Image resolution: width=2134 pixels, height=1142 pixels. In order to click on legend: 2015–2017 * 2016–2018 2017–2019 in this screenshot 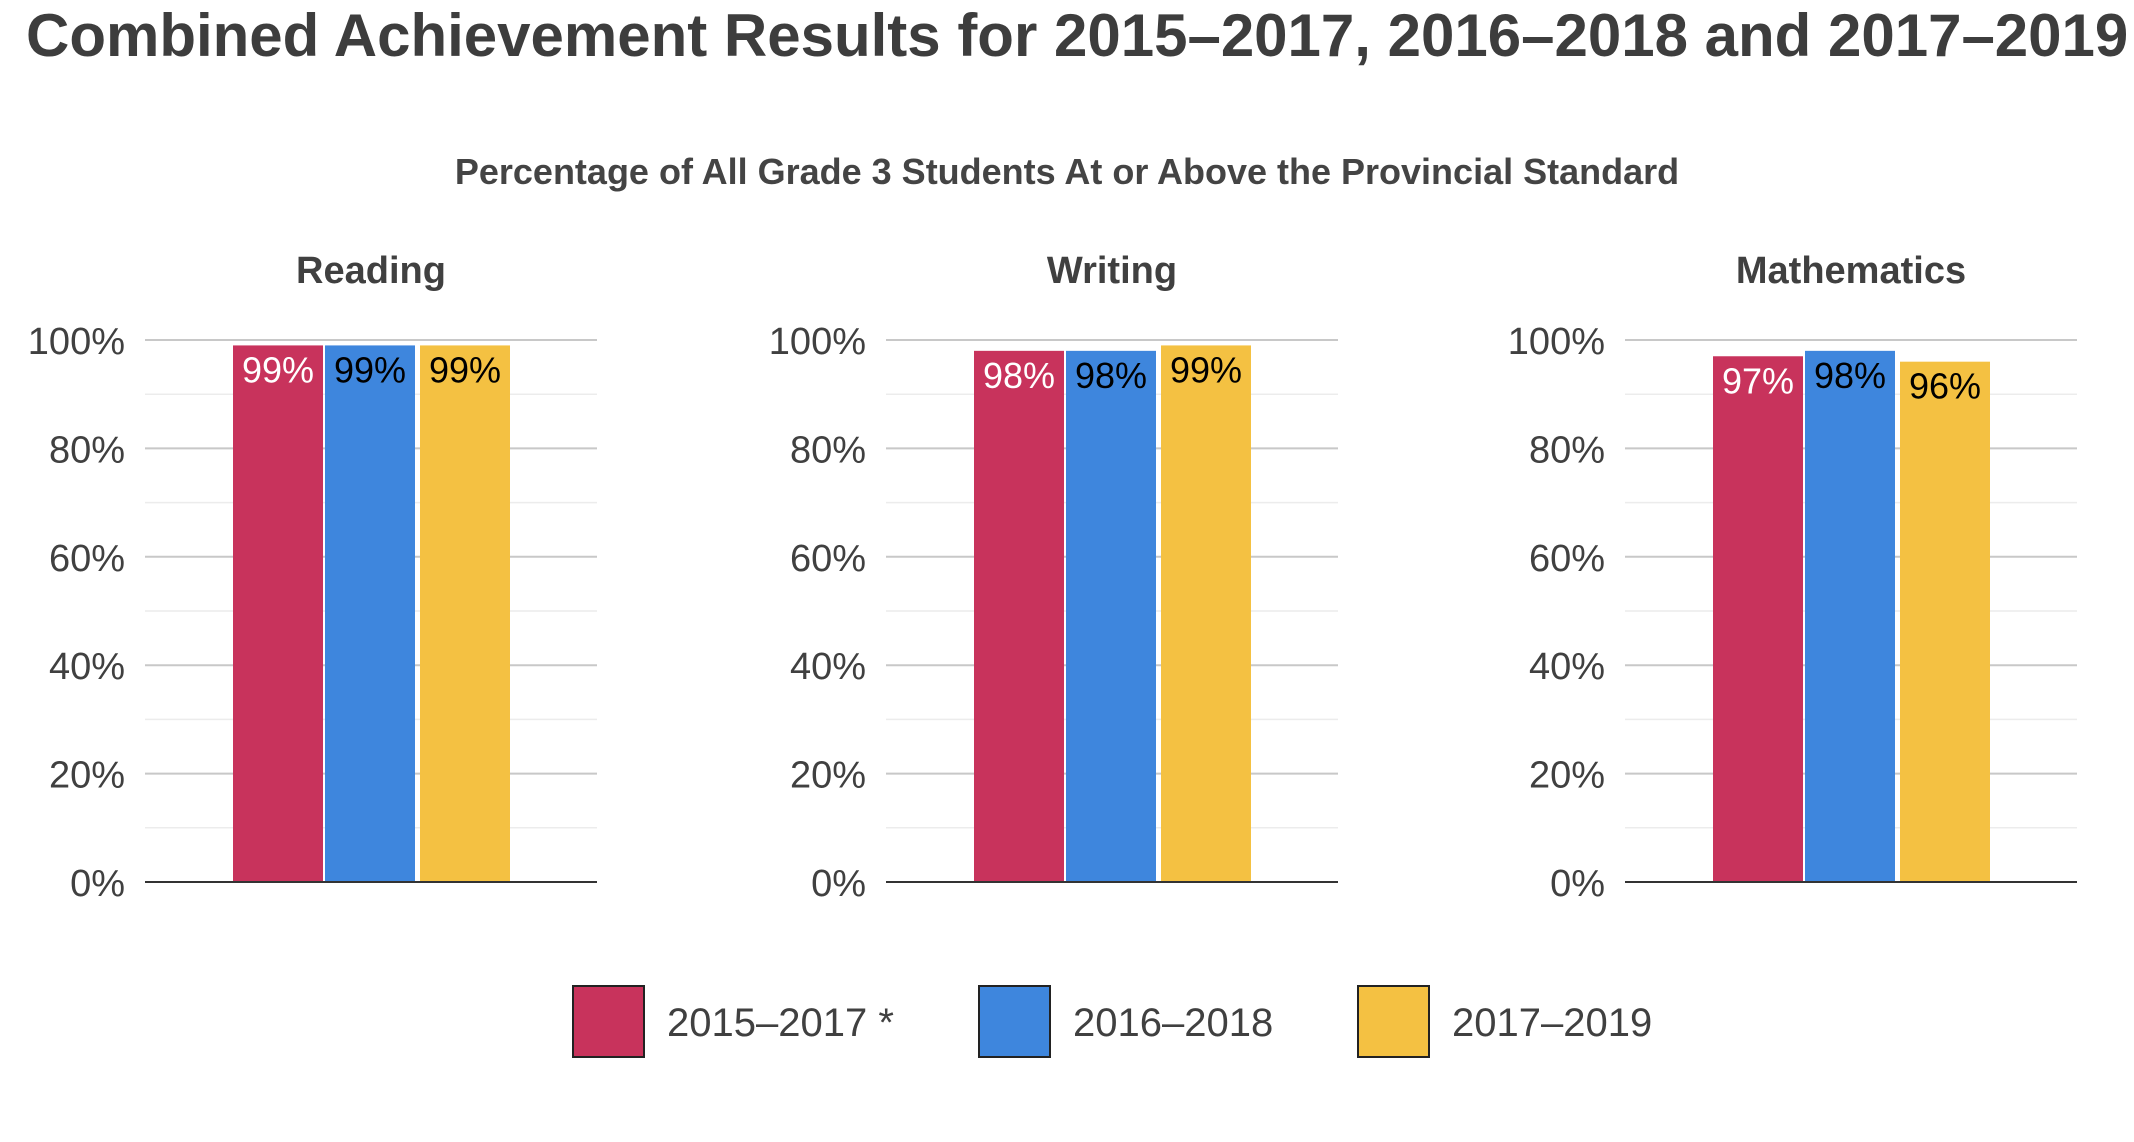, I will do `click(1067, 1025)`.